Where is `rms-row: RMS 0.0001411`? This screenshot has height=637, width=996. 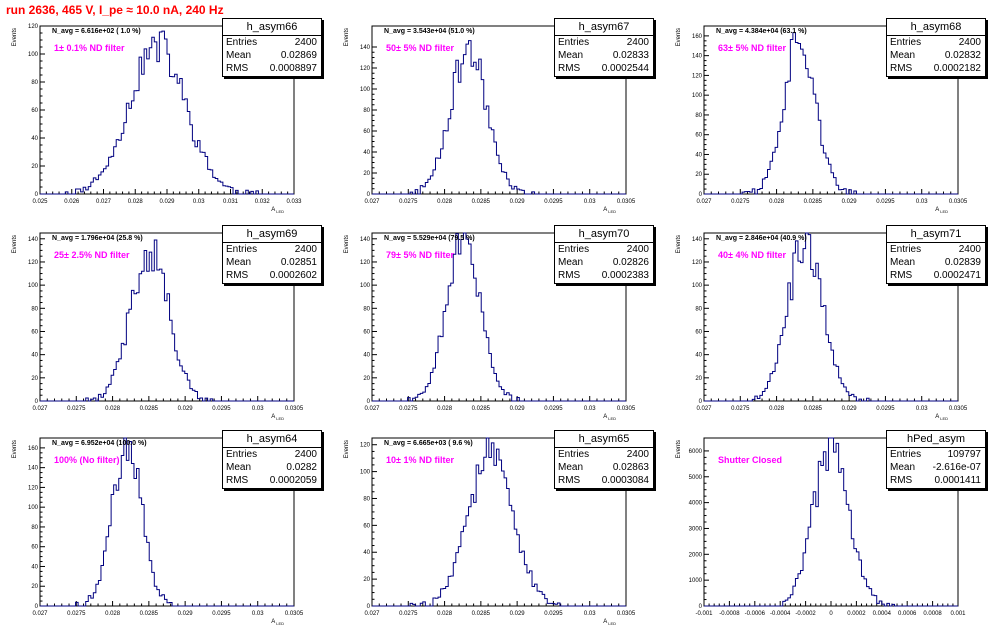 rms-row: RMS 0.0001411 is located at coordinates (936, 480).